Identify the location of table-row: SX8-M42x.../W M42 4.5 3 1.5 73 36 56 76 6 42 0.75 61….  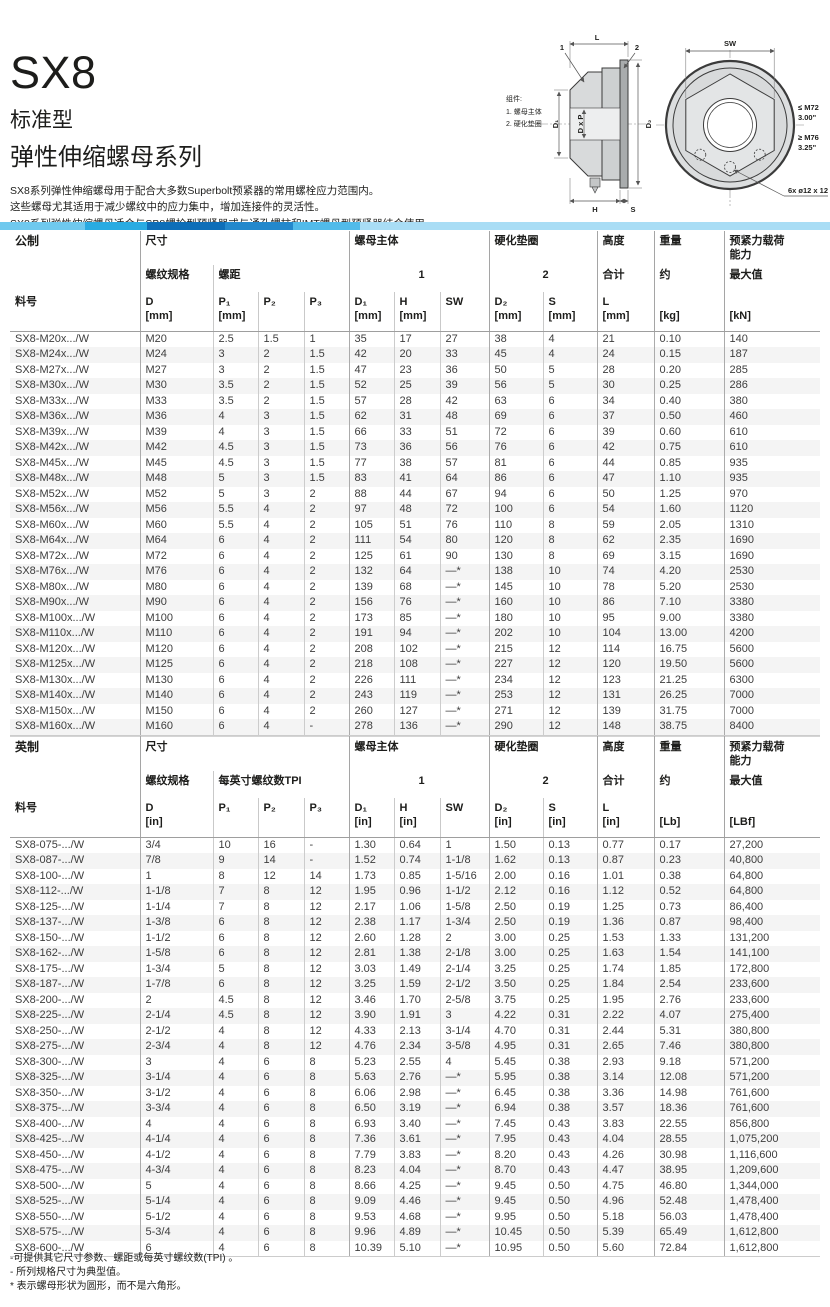
(415, 448).